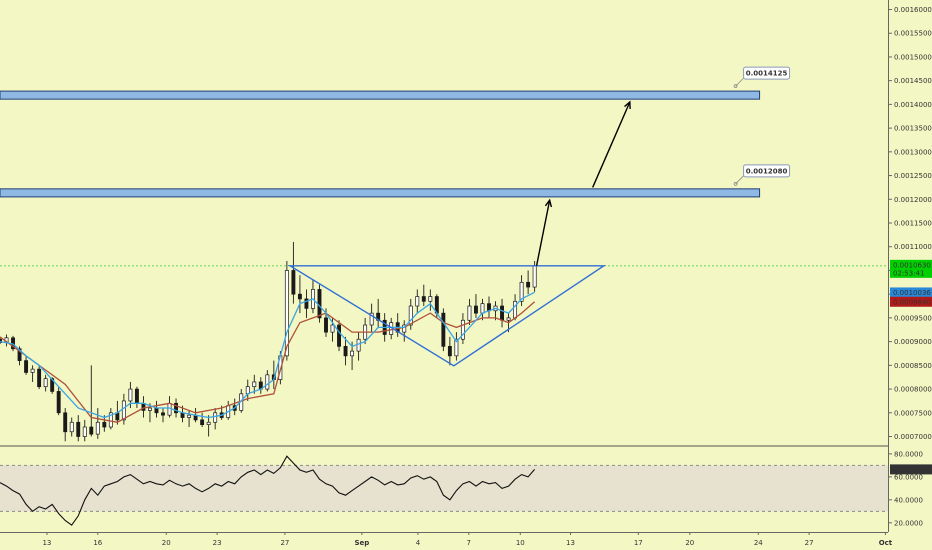  Describe the element at coordinates (217, 543) in the screenshot. I see `time-tick-label: 23` at that location.